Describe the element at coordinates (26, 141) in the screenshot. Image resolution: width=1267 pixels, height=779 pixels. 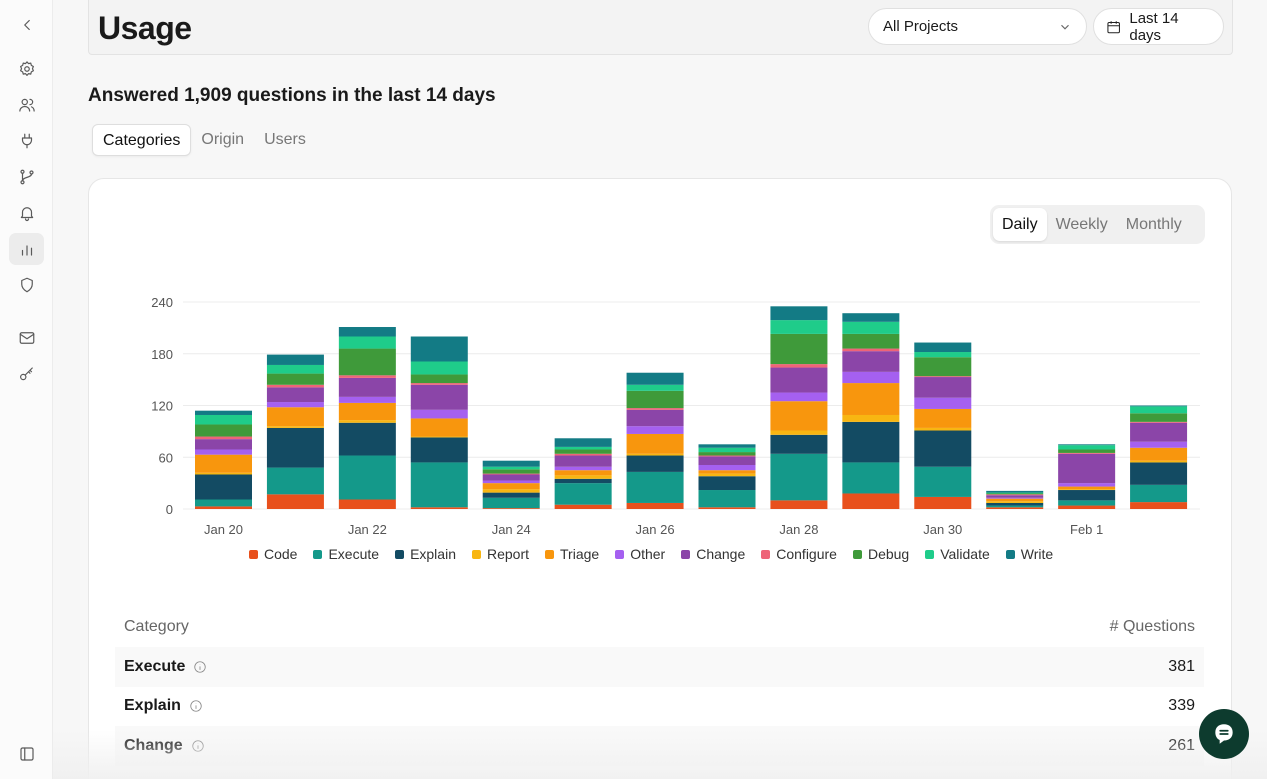
I see `plug-icon` at that location.